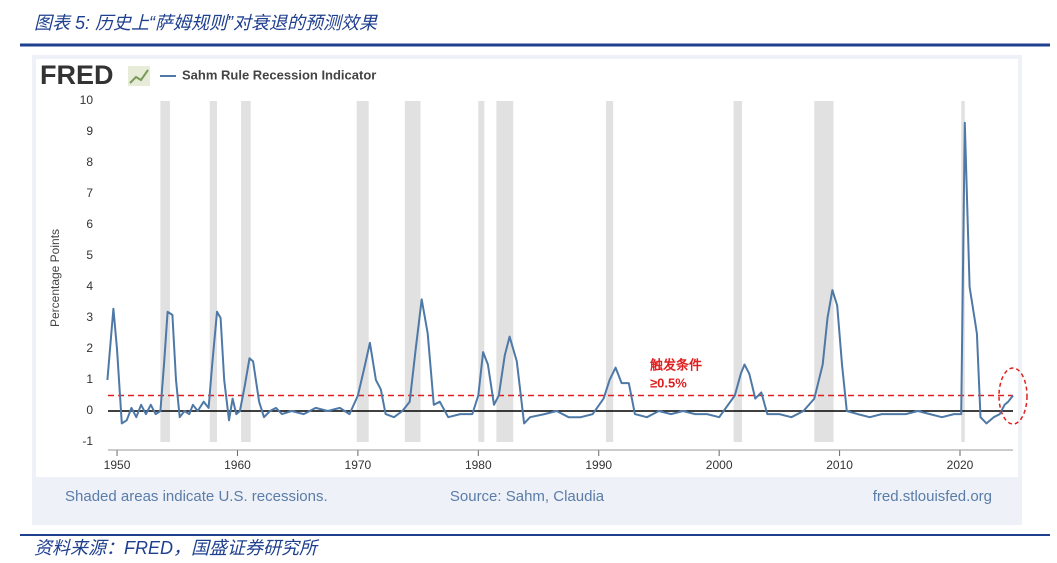 This screenshot has width=1057, height=563. Describe the element at coordinates (139, 76) in the screenshot. I see `fred-logo-icon` at that location.